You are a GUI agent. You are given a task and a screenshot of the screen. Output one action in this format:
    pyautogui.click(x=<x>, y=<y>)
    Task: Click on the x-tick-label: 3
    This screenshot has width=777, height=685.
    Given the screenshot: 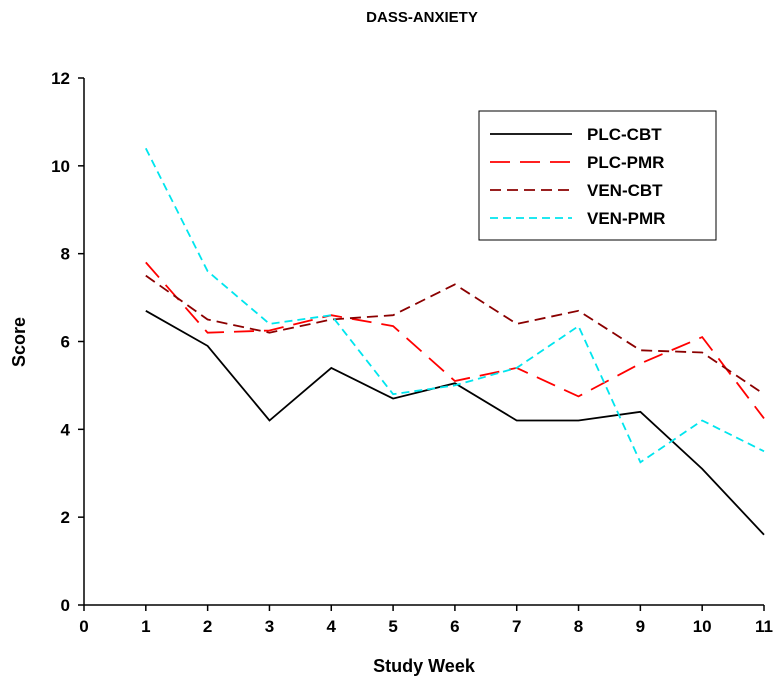 What is the action you would take?
    pyautogui.click(x=269, y=626)
    